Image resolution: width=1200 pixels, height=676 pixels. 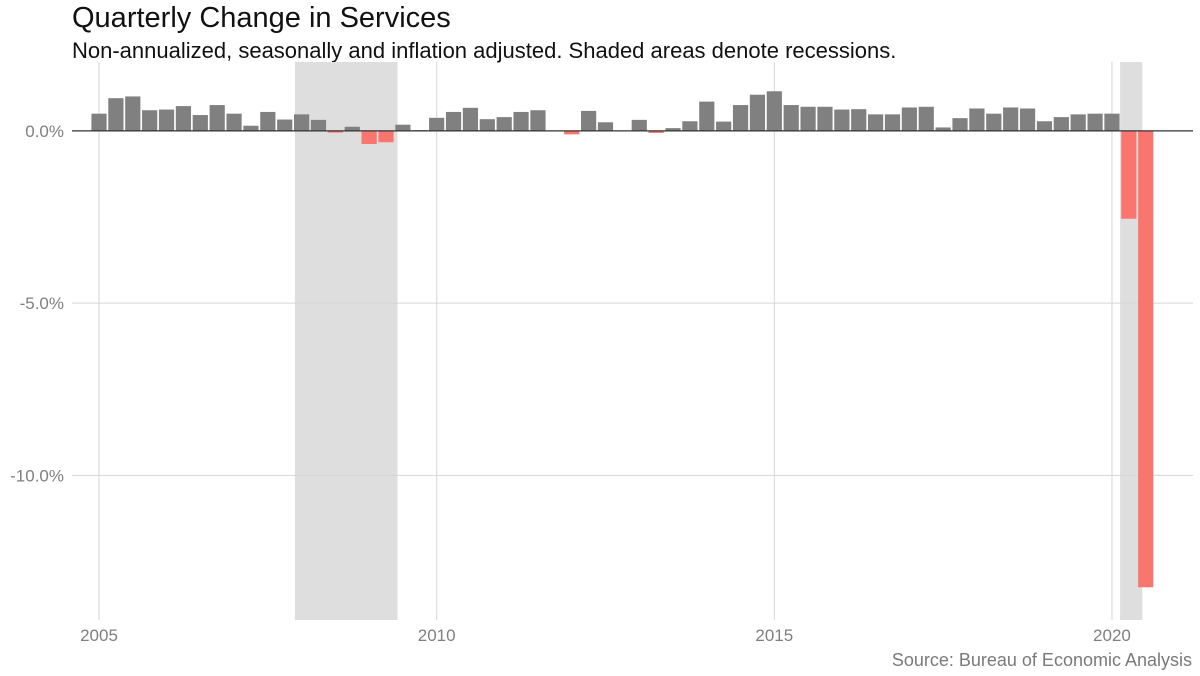 What do you see at coordinates (605, 635) in the screenshot?
I see `x-axis: 2005 2010 2015 2020` at bounding box center [605, 635].